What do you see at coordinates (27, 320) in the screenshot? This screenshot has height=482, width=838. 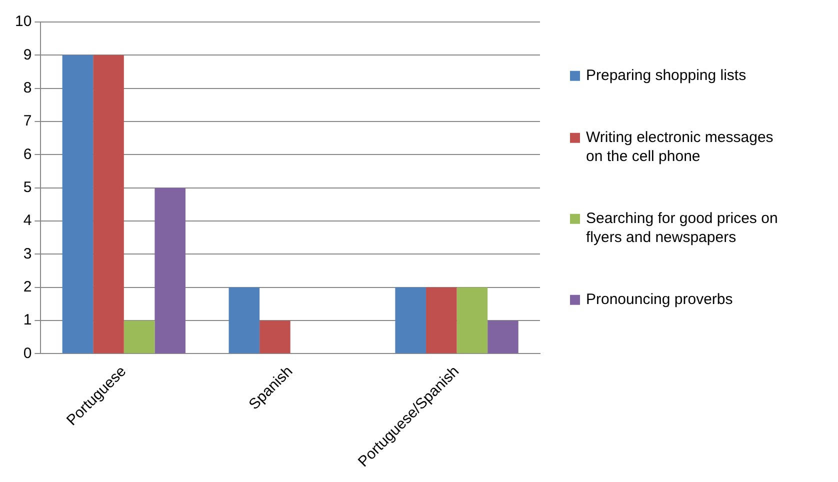 I see `y-tick-label: 1` at bounding box center [27, 320].